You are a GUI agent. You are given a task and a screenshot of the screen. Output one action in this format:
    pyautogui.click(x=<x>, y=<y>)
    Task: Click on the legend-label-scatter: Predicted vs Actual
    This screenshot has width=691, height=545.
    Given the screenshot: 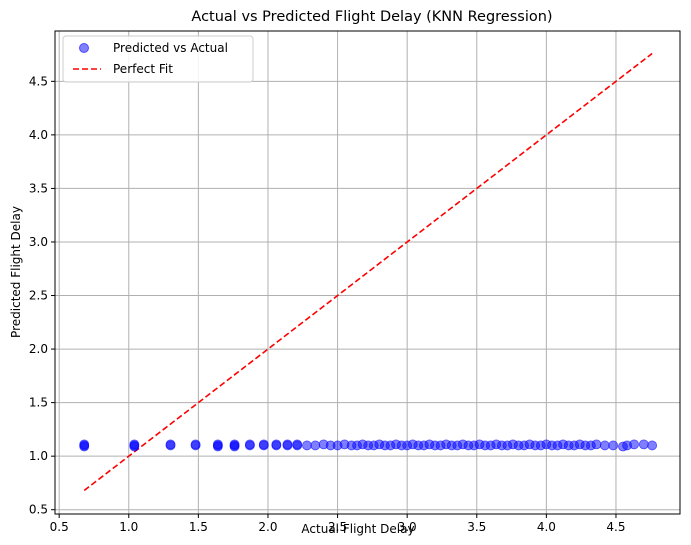 What is the action you would take?
    pyautogui.click(x=170, y=48)
    